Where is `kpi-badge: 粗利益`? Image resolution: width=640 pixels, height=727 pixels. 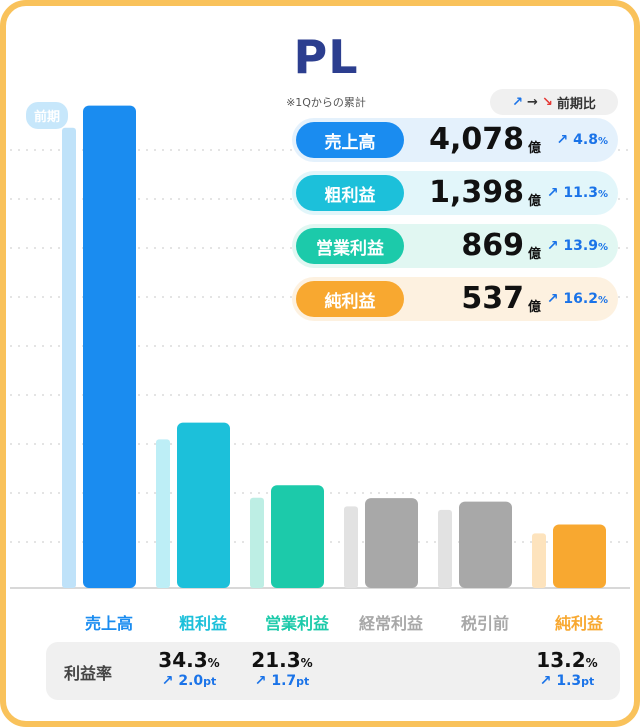 kpi-badge: 粗利益 is located at coordinates (350, 193).